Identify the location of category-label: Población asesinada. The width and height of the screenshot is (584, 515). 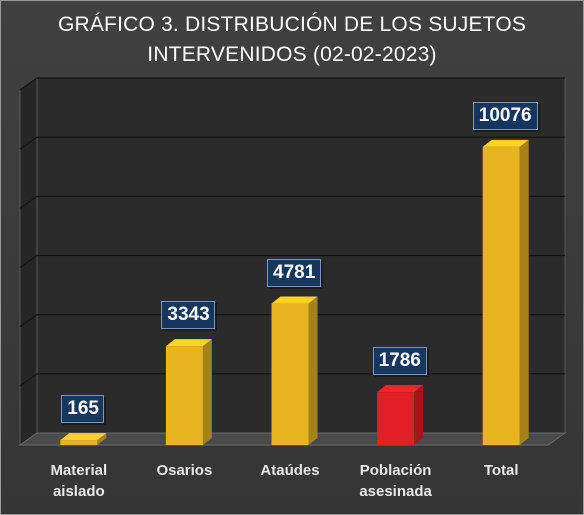
(396, 481).